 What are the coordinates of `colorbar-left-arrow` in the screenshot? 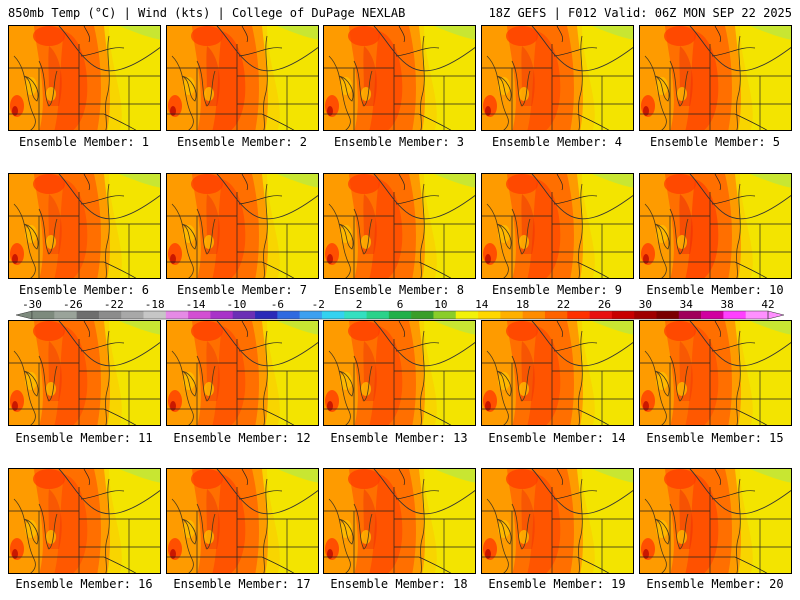 It's located at (24, 315).